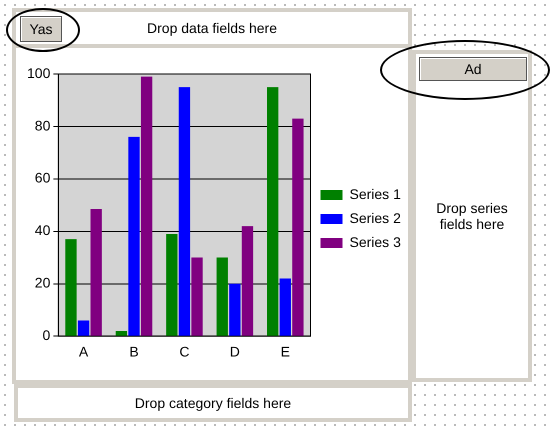 Image resolution: width=554 pixels, height=430 pixels. Describe the element at coordinates (184, 351) in the screenshot. I see `x-tick-label: C` at that location.